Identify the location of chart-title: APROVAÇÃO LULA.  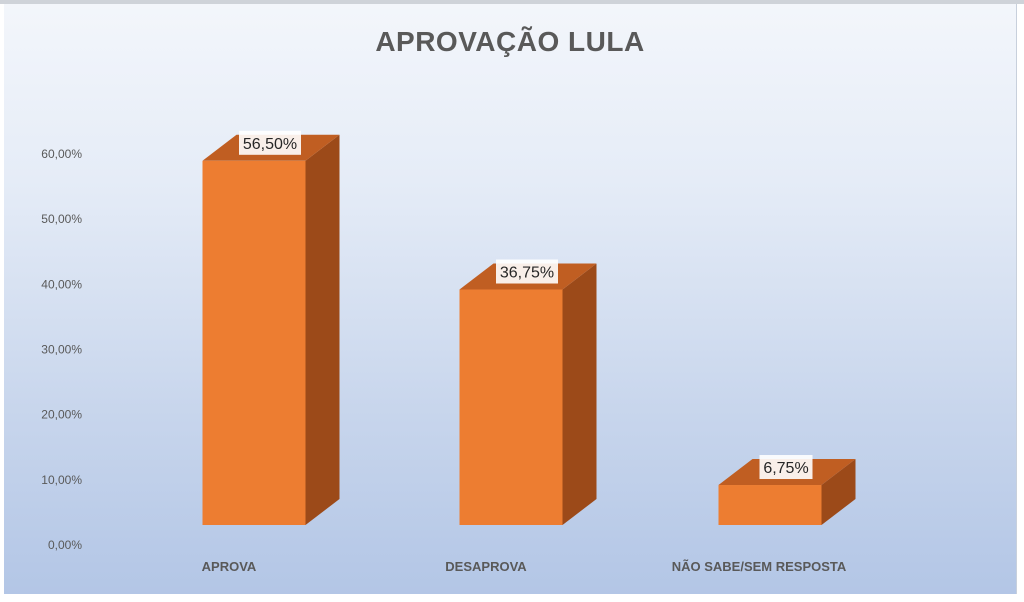
(510, 41).